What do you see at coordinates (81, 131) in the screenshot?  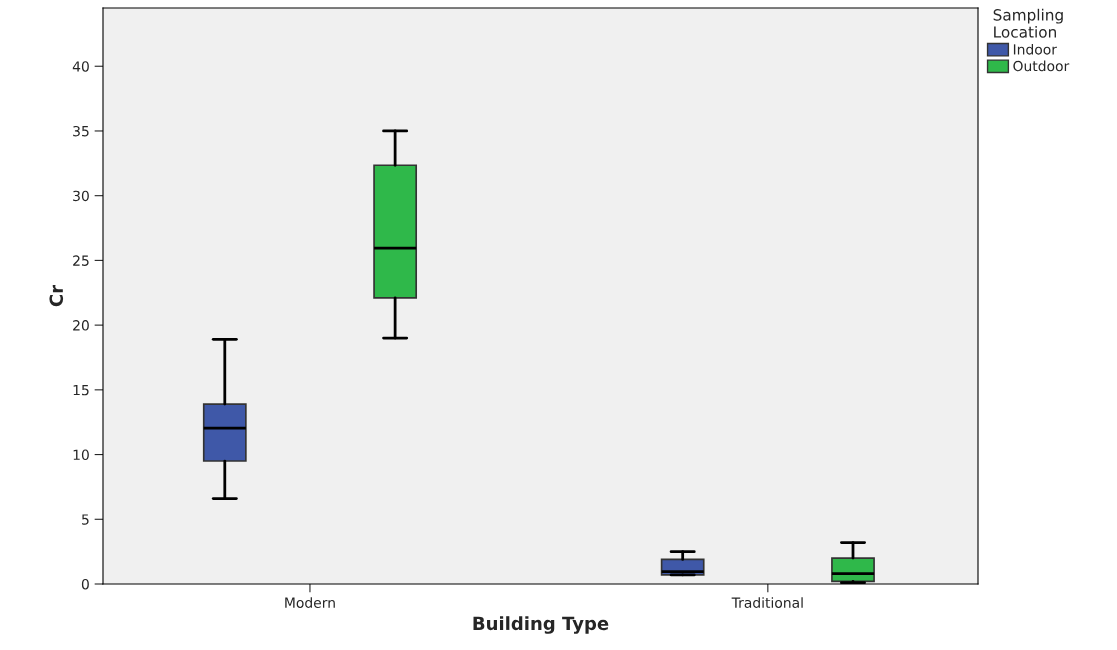 I see `y-tick-label: 35` at bounding box center [81, 131].